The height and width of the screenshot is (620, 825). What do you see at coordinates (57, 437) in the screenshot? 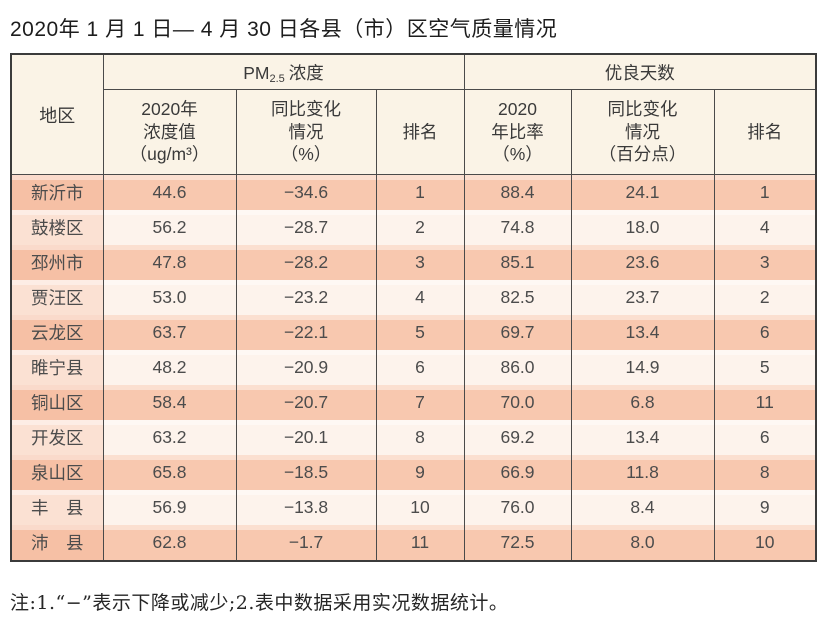
I see `region-cell: 开发区` at bounding box center [57, 437].